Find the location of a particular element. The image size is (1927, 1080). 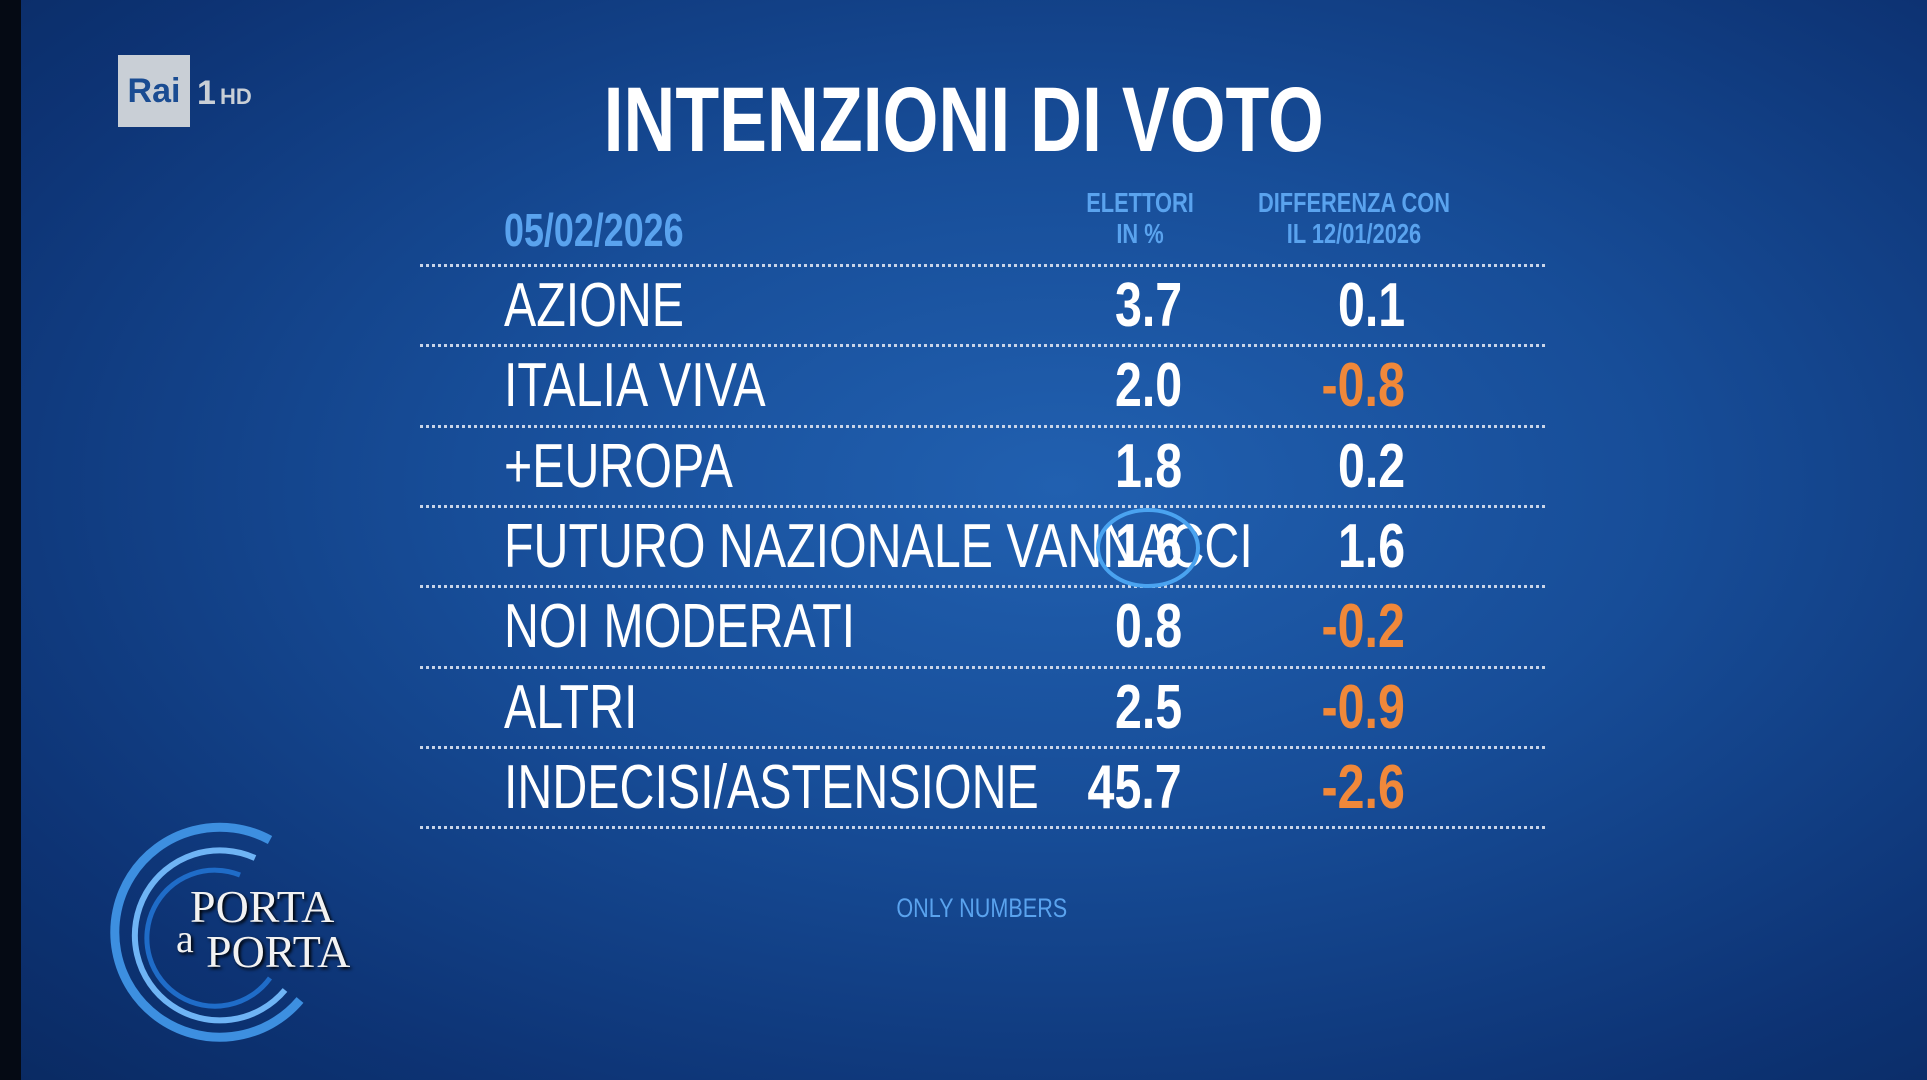

logo-quality: HD is located at coordinates (236, 96).